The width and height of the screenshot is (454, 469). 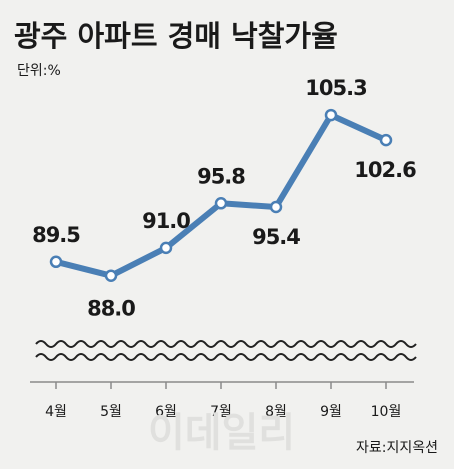 I want to click on x-axis-ticks, so click(x=221, y=385).